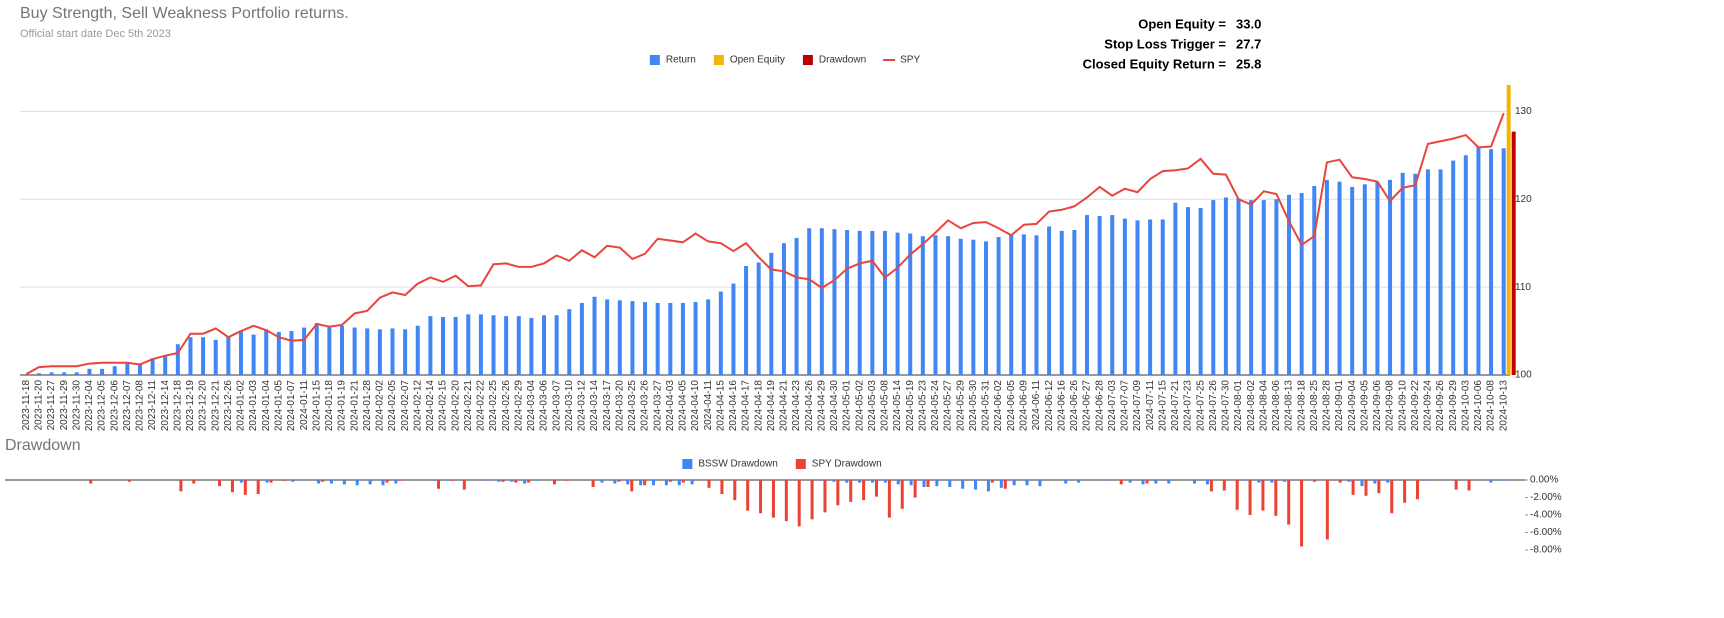  I want to click on x-tick-label: 2024-08-04, so click(1263, 406).